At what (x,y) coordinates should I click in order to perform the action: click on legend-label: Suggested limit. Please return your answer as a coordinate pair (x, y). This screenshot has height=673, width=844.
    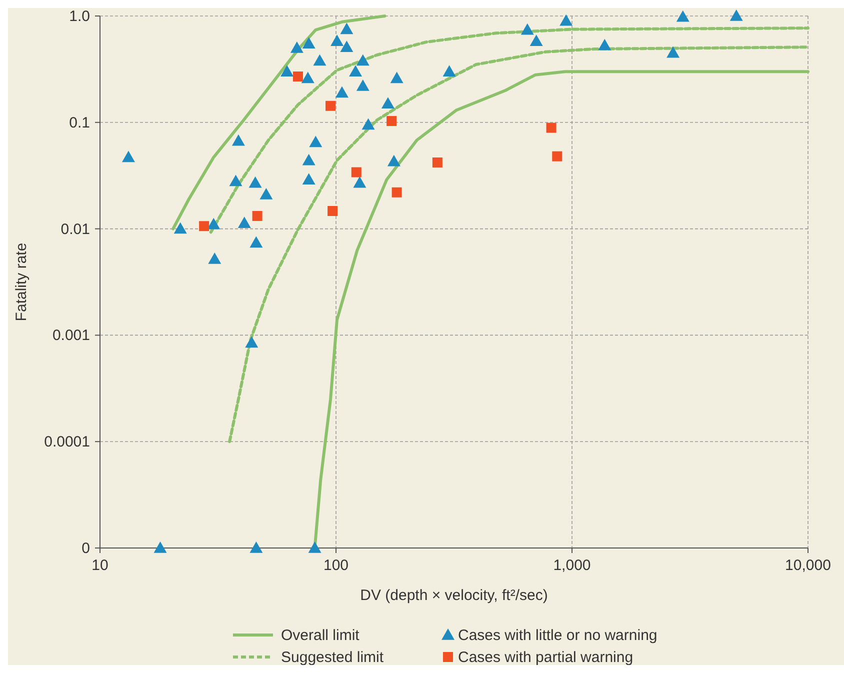
    Looking at the image, I should click on (332, 657).